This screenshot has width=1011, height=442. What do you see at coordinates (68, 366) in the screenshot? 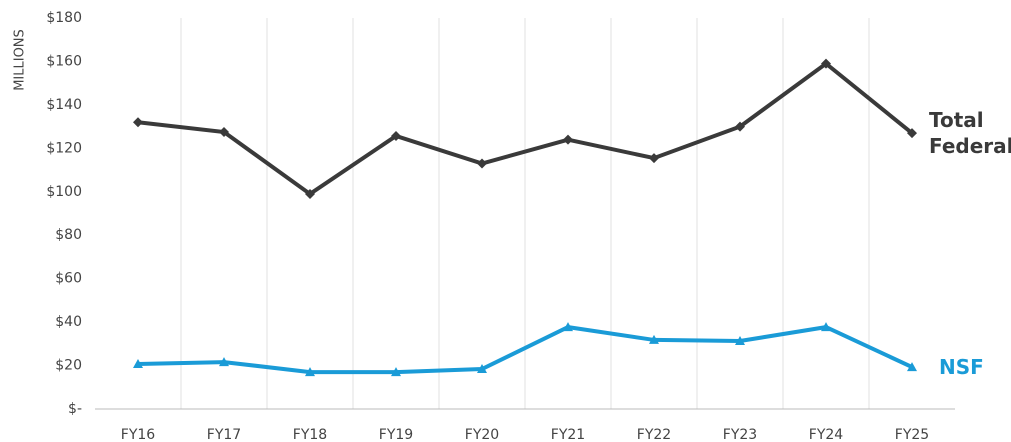
I see `y-tick-label: $20` at bounding box center [68, 366].